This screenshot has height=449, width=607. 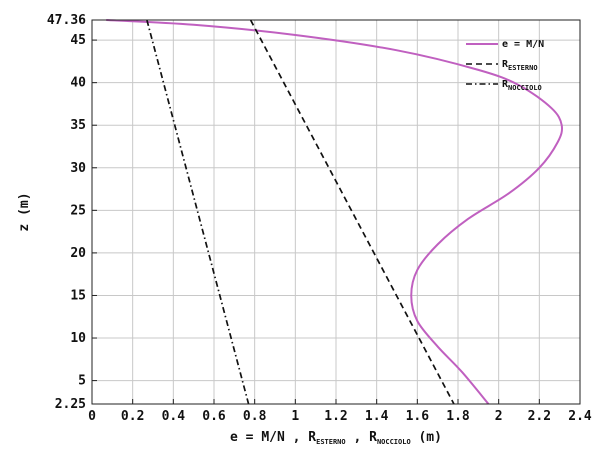 I want to click on y-tick-label: 25, so click(x=78, y=210).